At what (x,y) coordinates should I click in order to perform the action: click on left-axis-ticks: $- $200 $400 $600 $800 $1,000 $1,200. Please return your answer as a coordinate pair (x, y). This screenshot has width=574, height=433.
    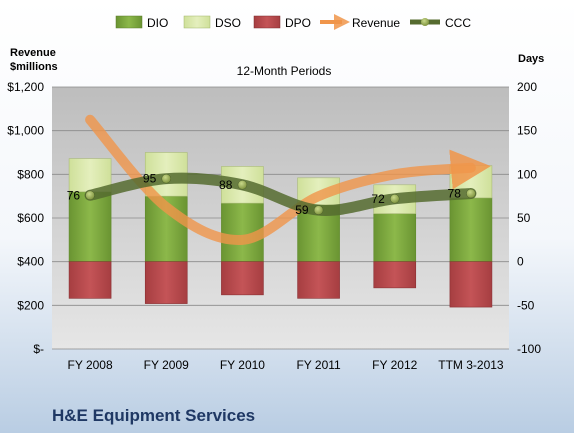
    Looking at the image, I should click on (25, 218).